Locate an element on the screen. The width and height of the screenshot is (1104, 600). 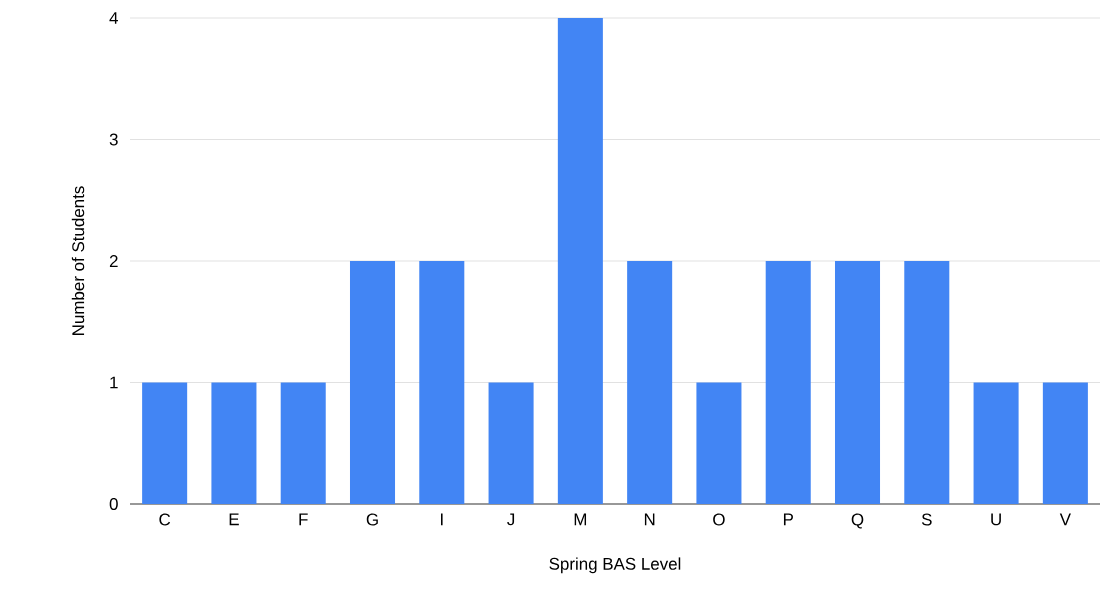
x-tick-label: M is located at coordinates (580, 519).